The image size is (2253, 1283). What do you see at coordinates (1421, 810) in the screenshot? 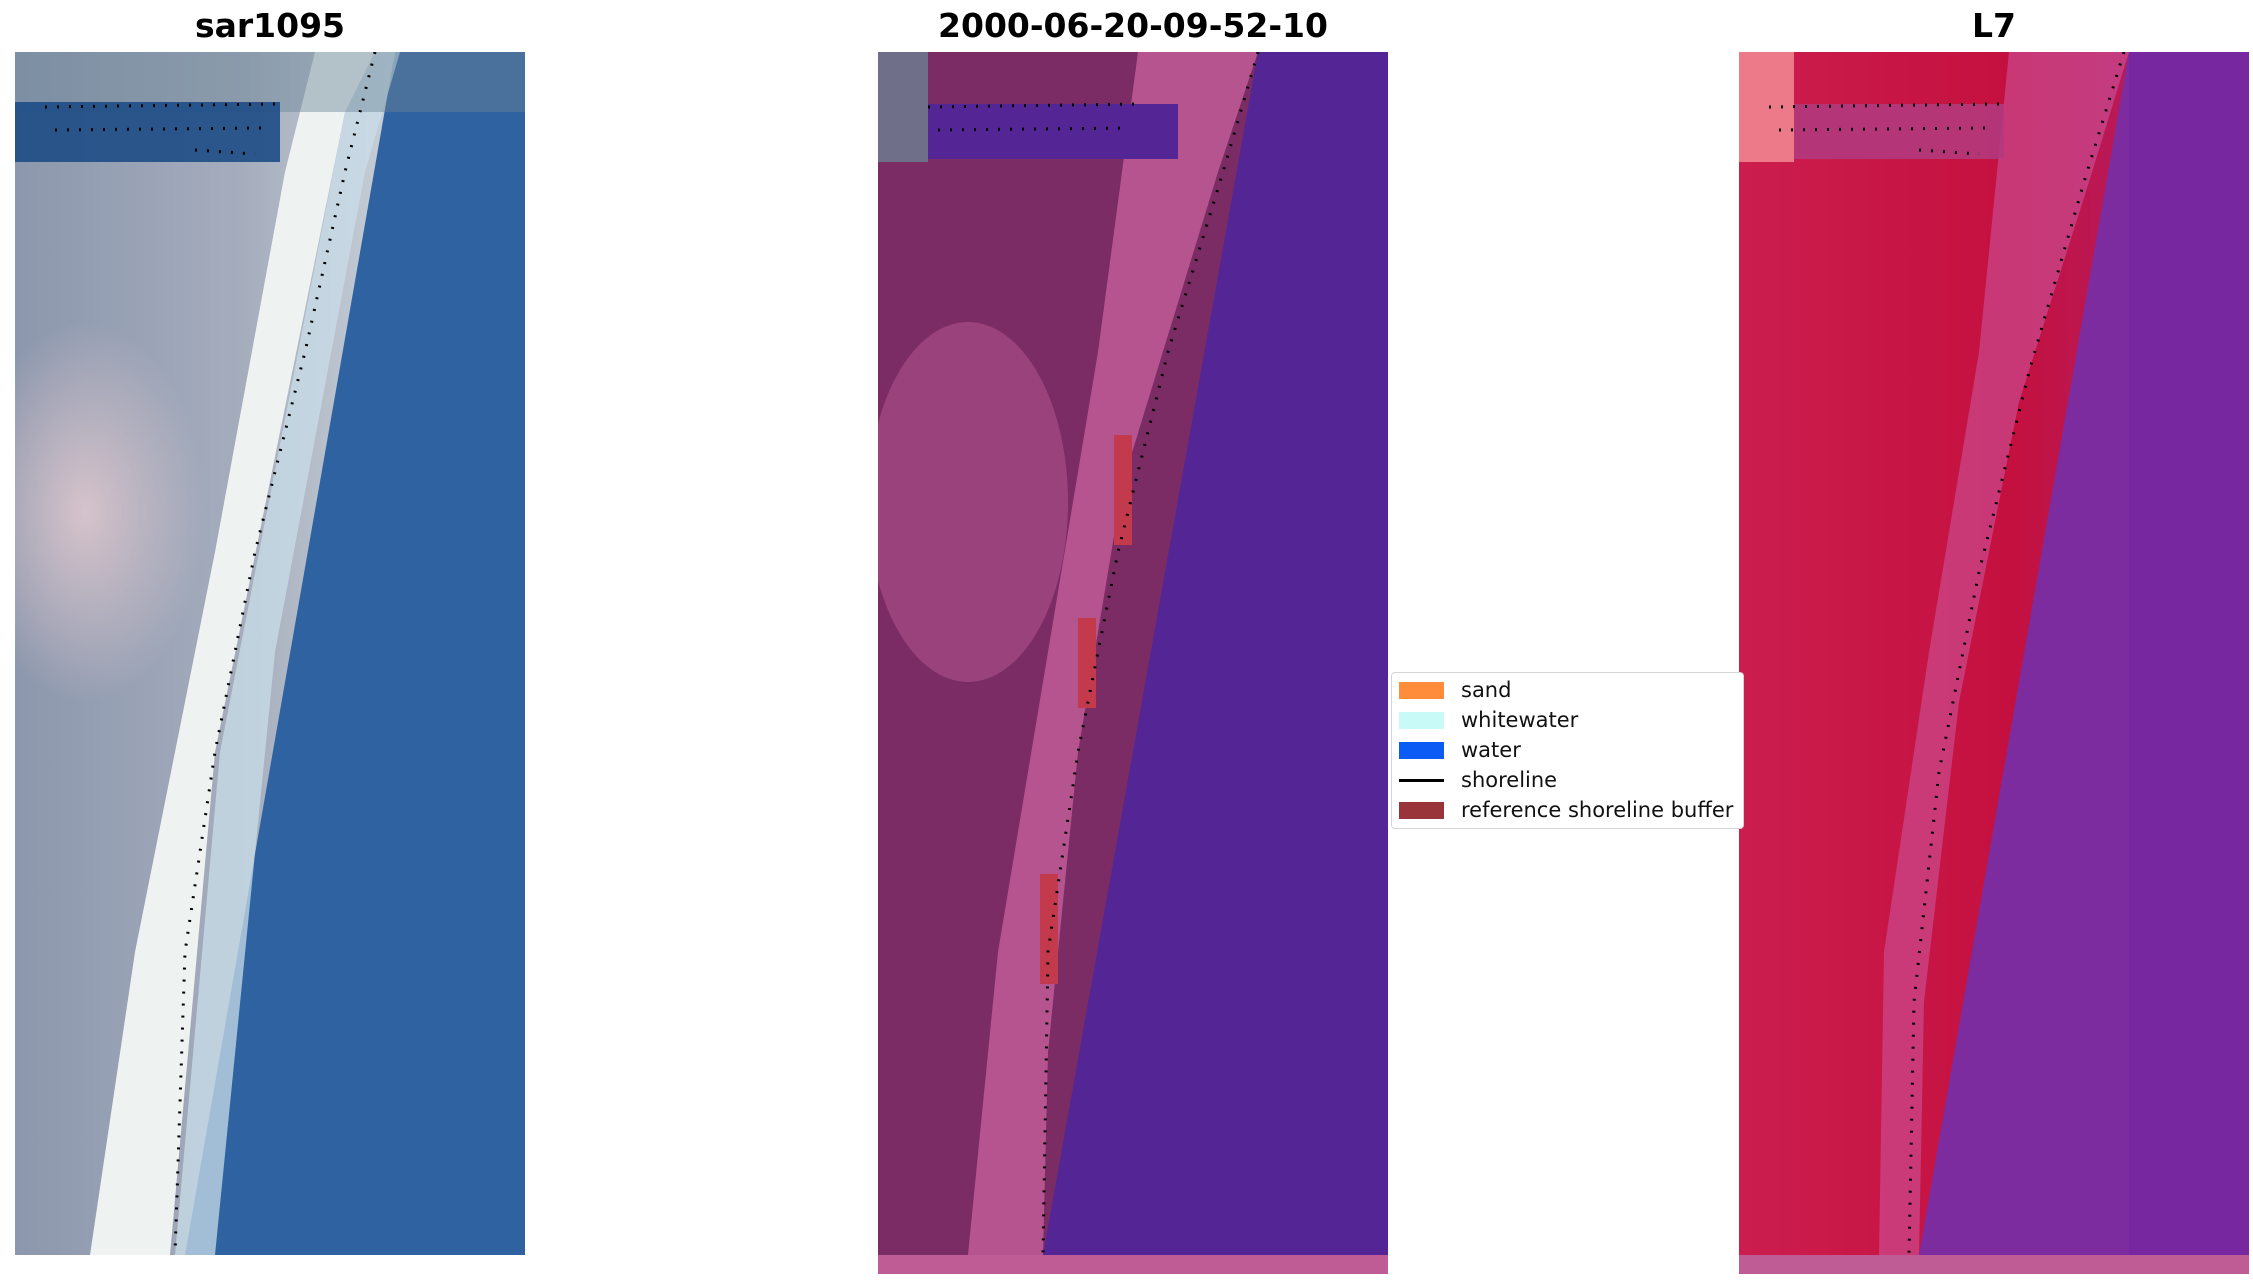
I see `buffer-swatch` at bounding box center [1421, 810].